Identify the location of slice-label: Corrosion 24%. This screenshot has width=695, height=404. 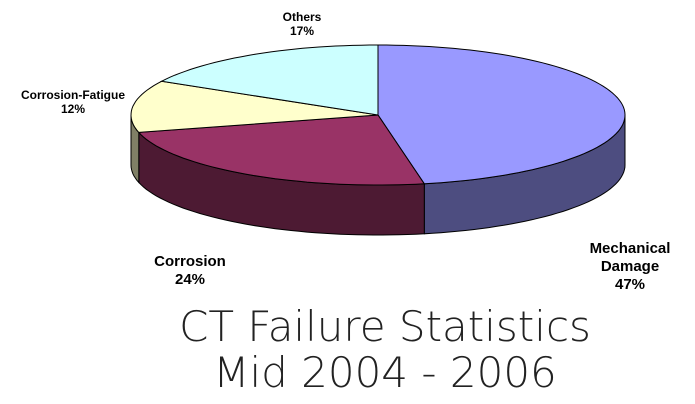
(190, 271).